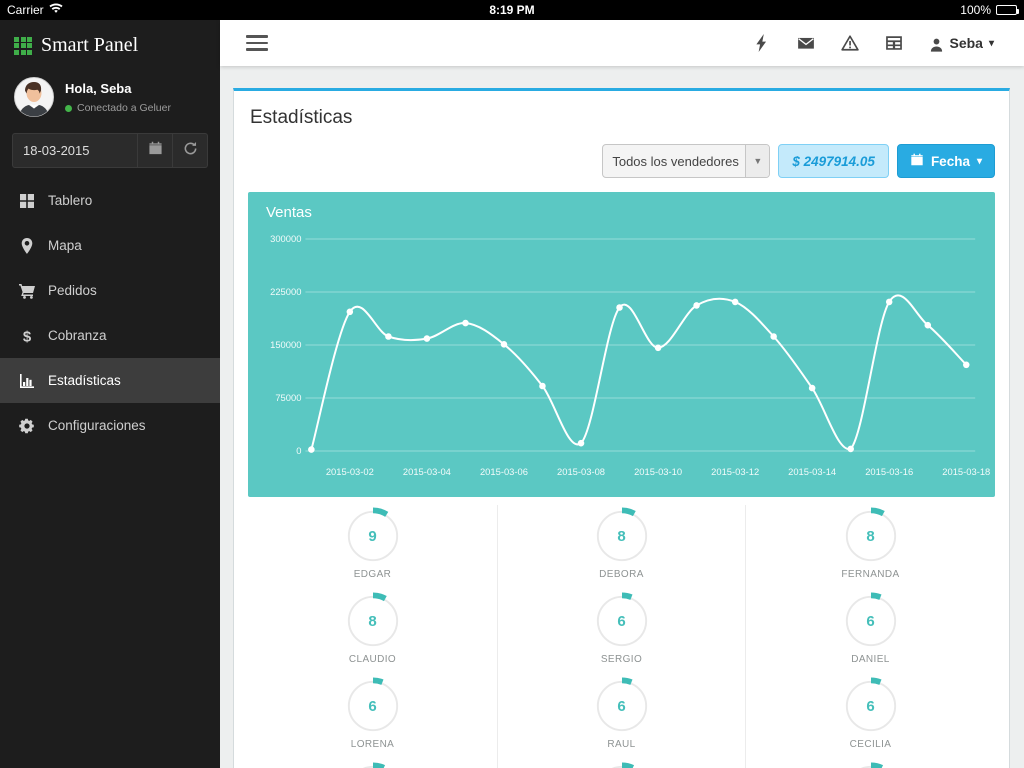  I want to click on sidebar-item-estadisticas: Estadísticas, so click(110, 380).